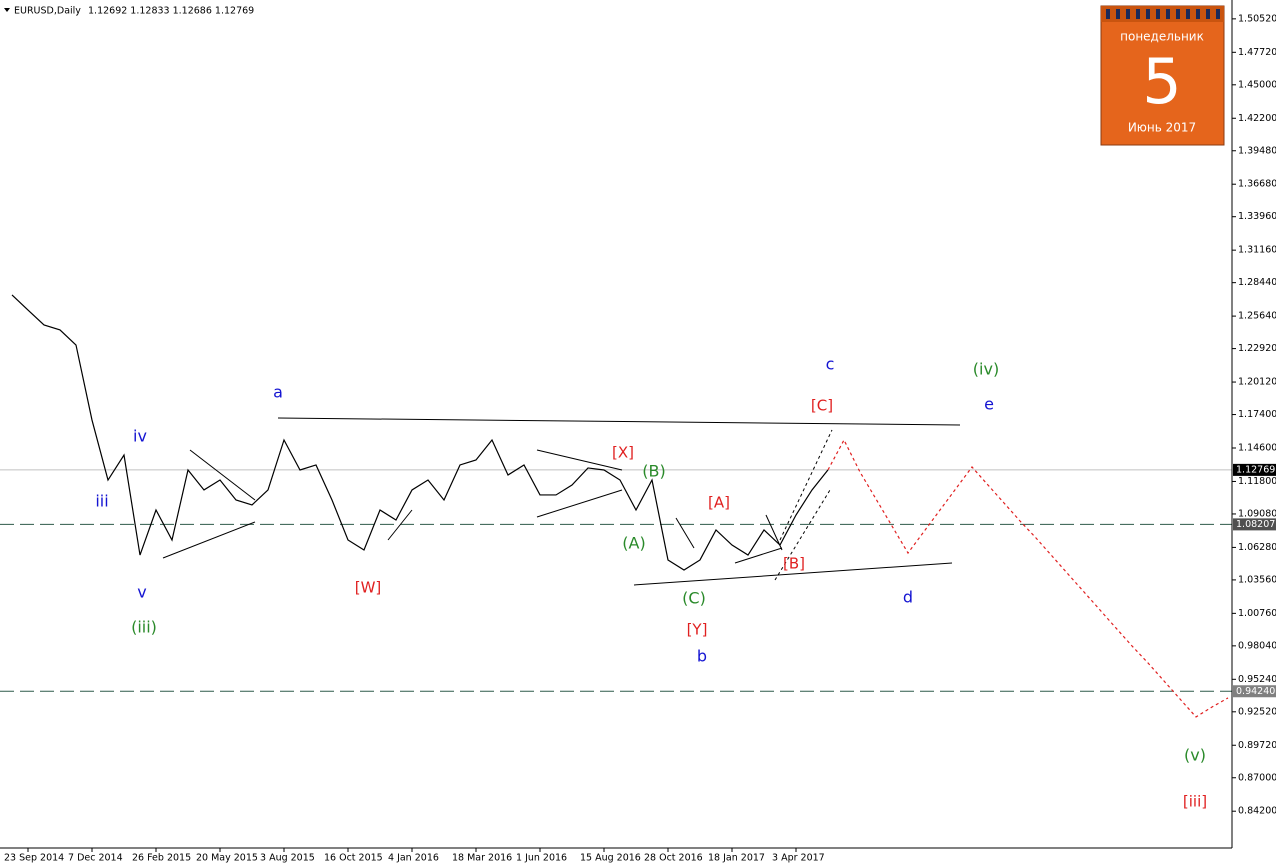  I want to click on wave-label: [W], so click(368, 588).